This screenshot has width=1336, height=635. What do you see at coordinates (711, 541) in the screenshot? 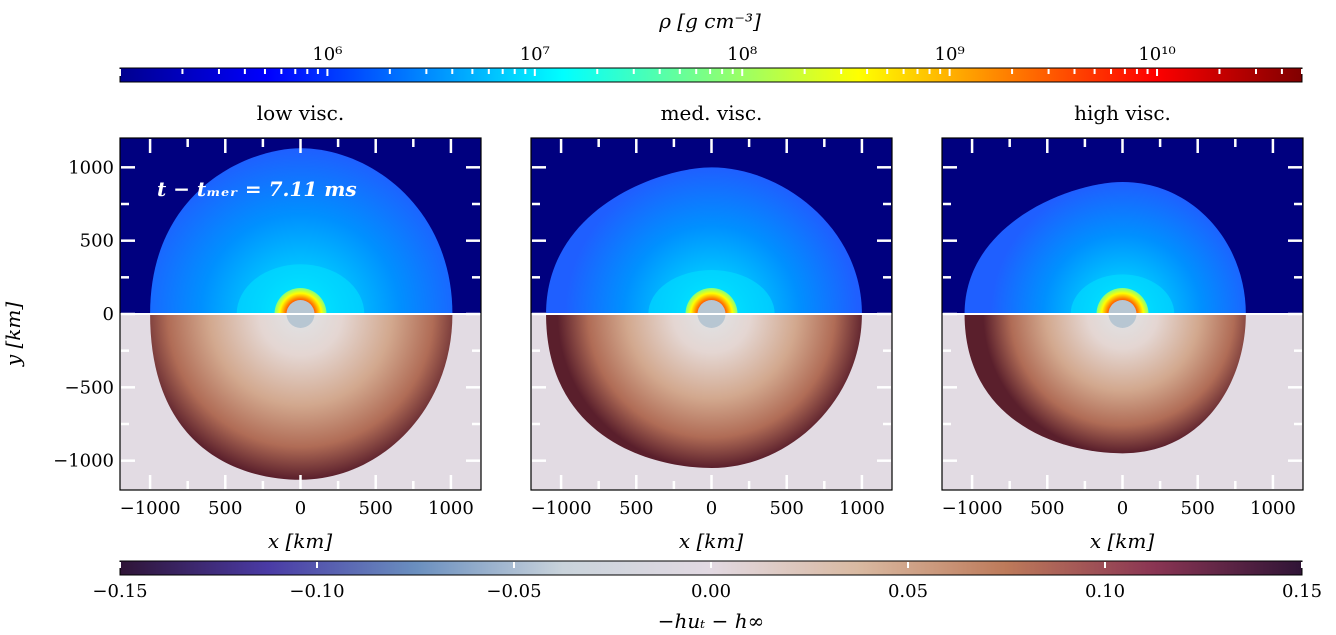
I see `x-axis-label-2: x [km]` at bounding box center [711, 541].